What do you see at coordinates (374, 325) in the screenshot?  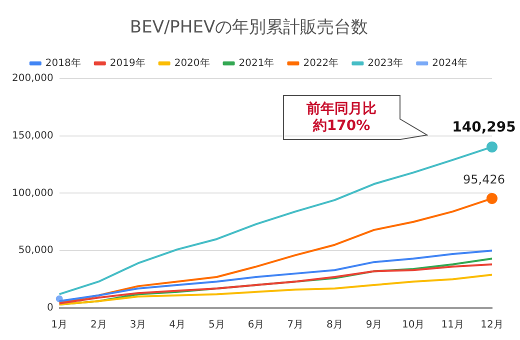 I see `x-tick-label: 9月` at bounding box center [374, 325].